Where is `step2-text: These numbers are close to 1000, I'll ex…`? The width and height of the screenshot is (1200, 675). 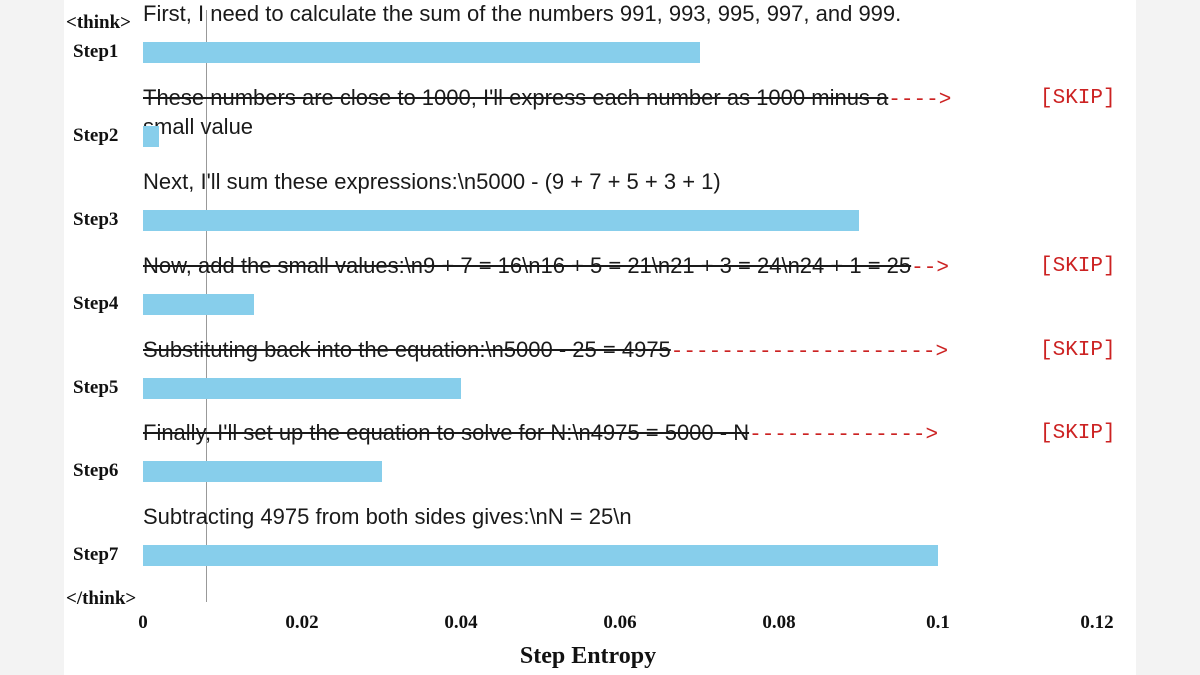
step2-text: These numbers are close to 1000, I'll ex… is located at coordinates (547, 99).